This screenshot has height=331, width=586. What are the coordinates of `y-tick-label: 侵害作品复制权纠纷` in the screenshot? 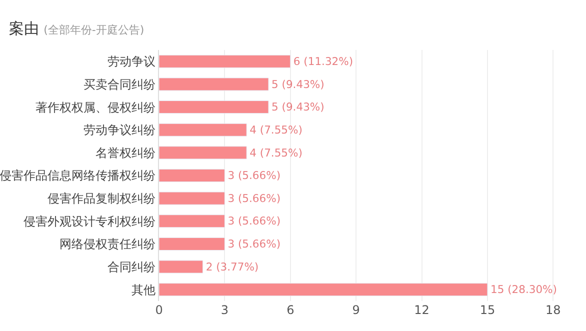 It's located at (102, 199).